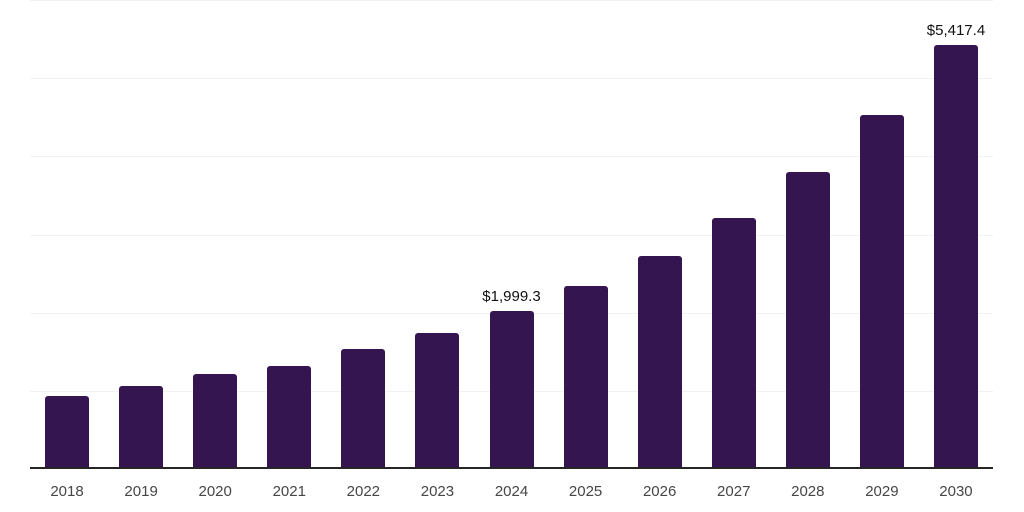  I want to click on x-tick-2024: 2024, so click(511, 491).